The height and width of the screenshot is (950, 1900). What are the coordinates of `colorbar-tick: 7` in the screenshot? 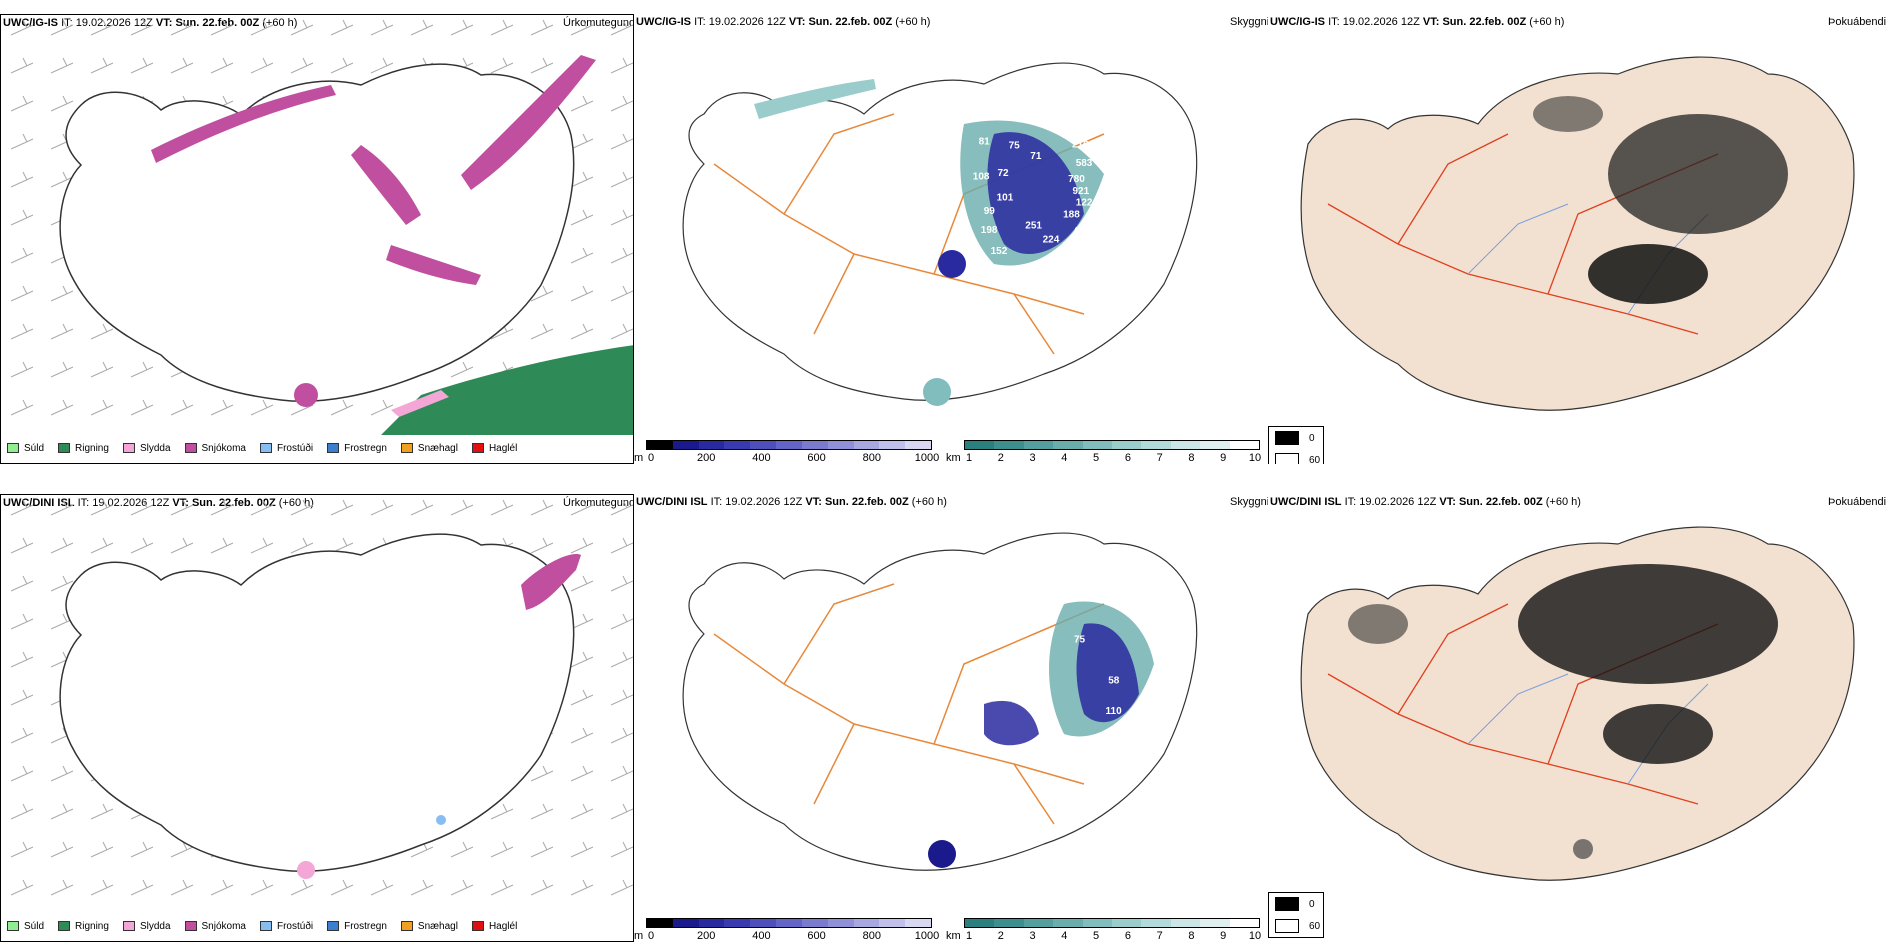 It's located at (1159, 936).